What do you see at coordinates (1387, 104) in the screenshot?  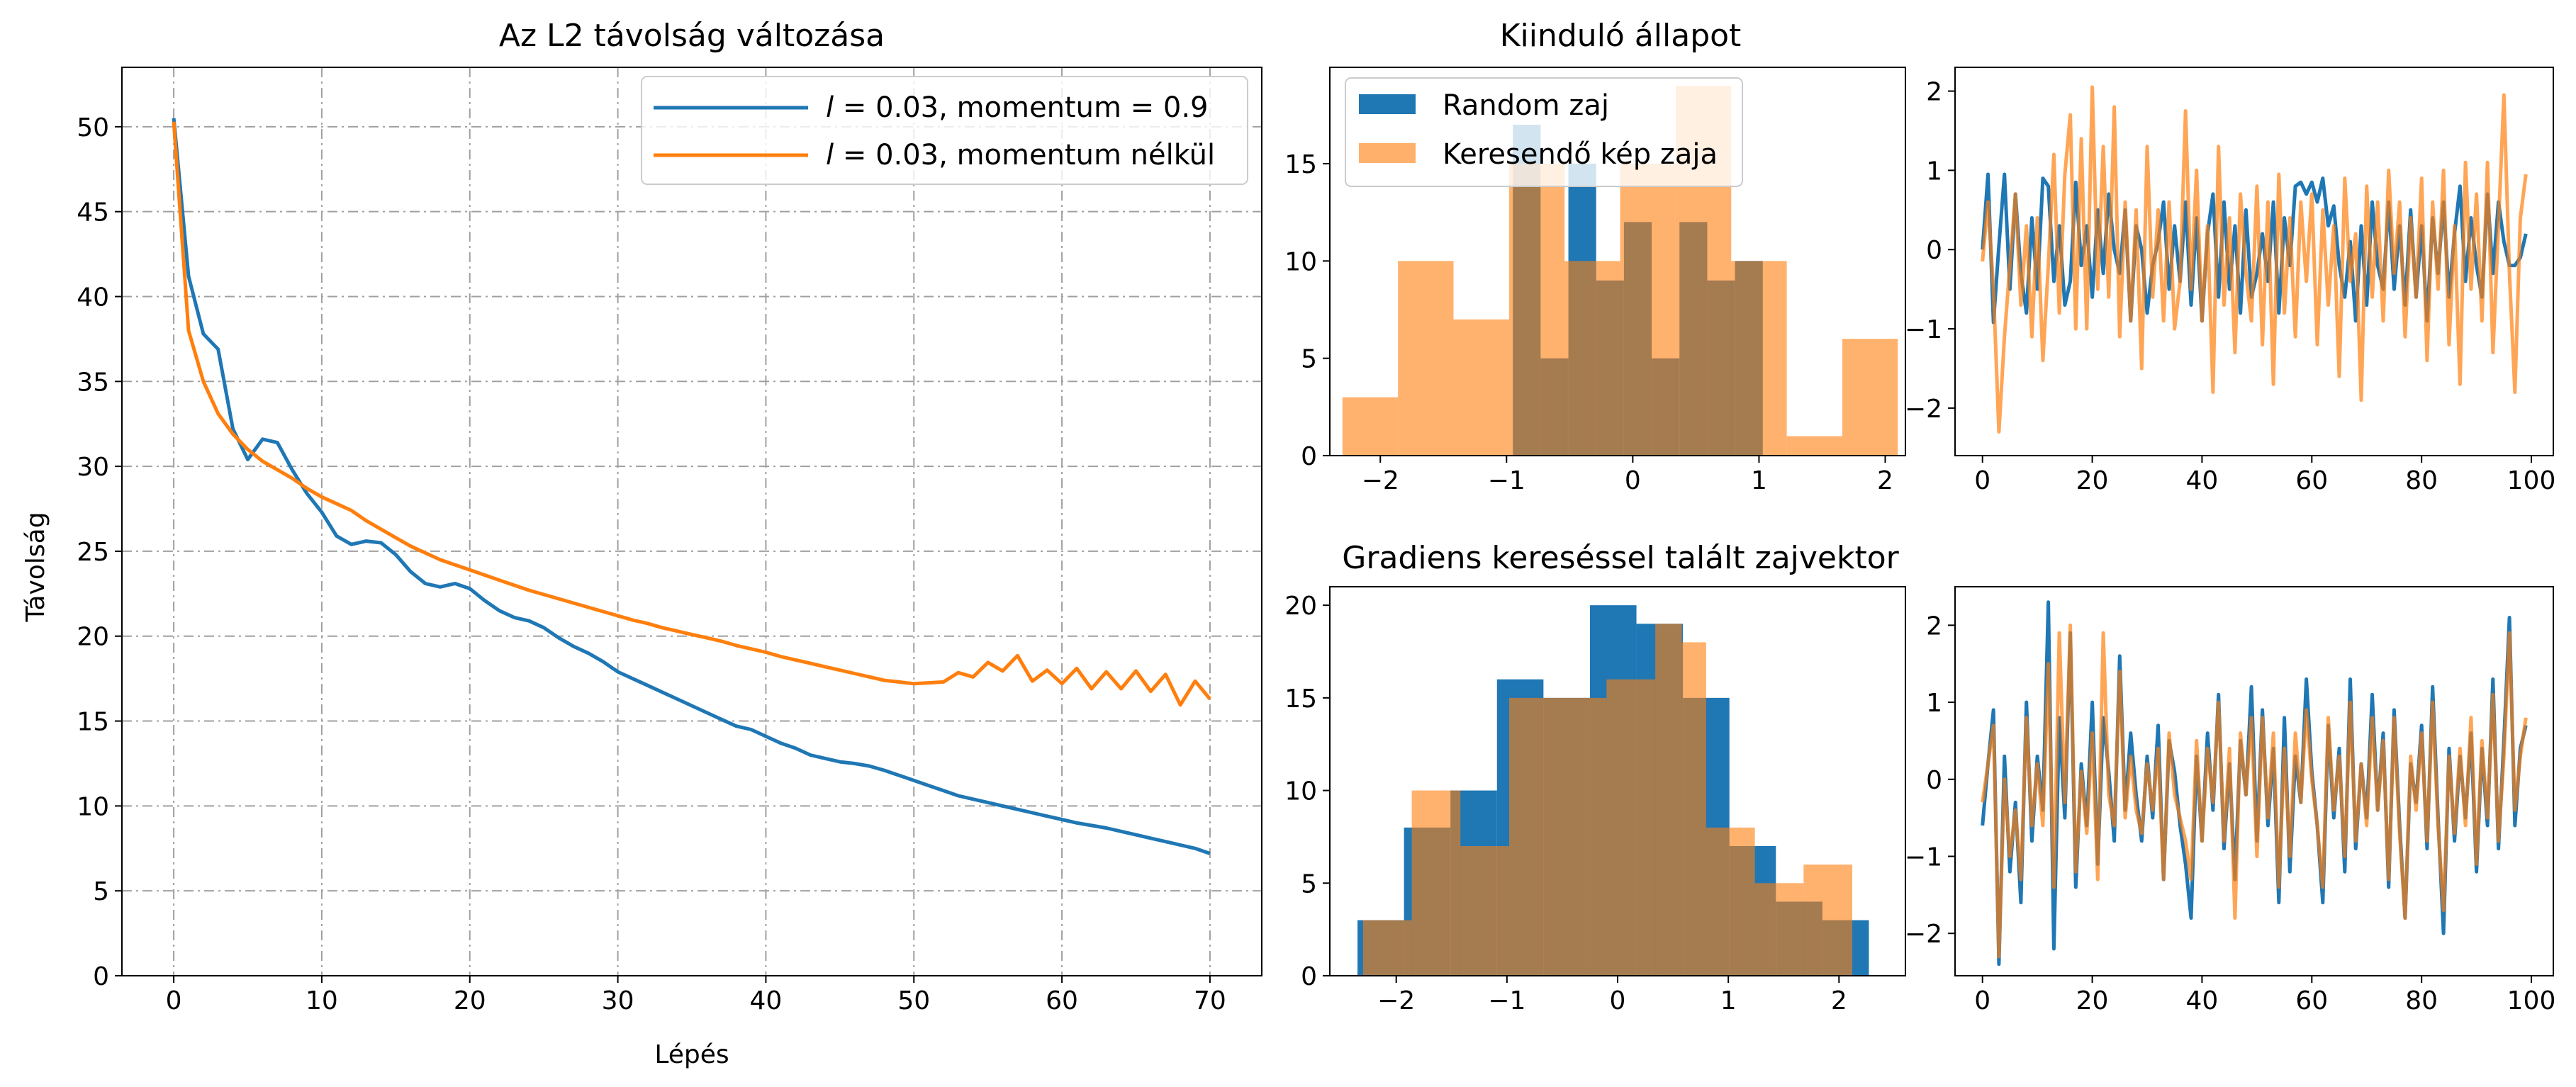 I see `legend-swatch-random` at bounding box center [1387, 104].